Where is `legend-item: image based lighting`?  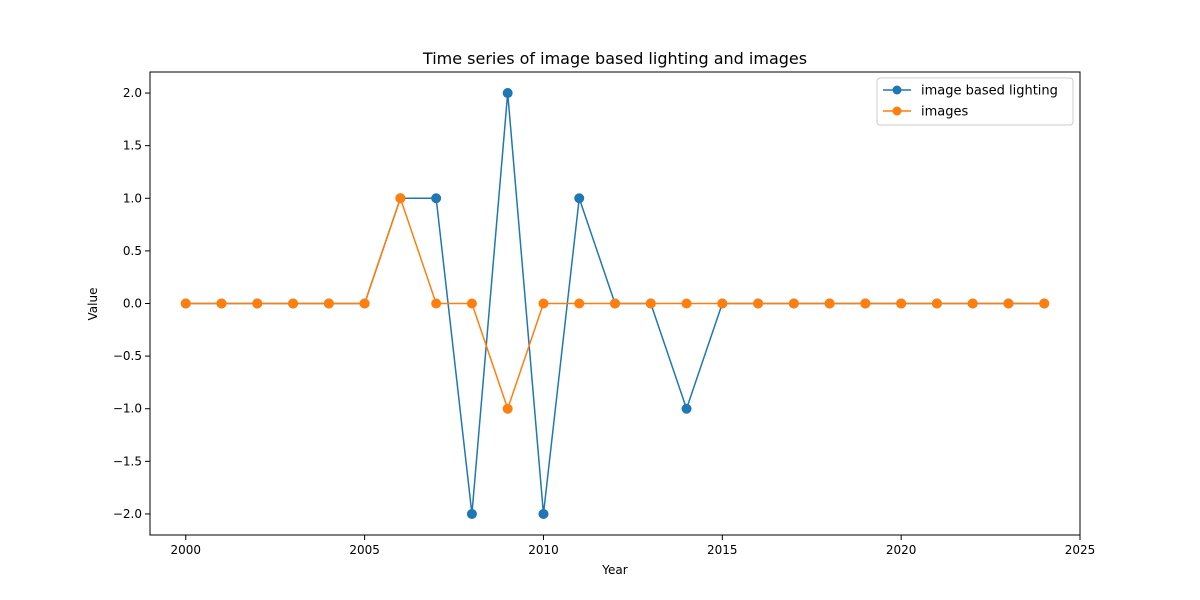
legend-item: image based lighting is located at coordinates (970, 91).